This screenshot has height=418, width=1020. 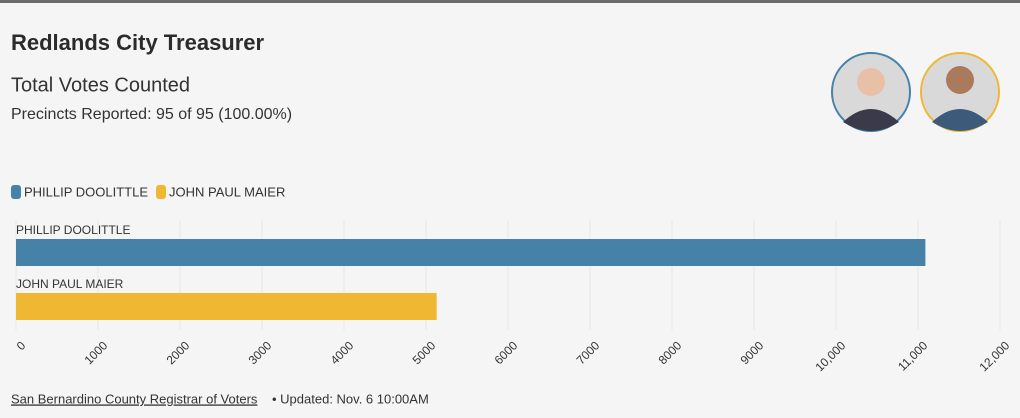 I want to click on x-tick-label: 5000, so click(x=424, y=352).